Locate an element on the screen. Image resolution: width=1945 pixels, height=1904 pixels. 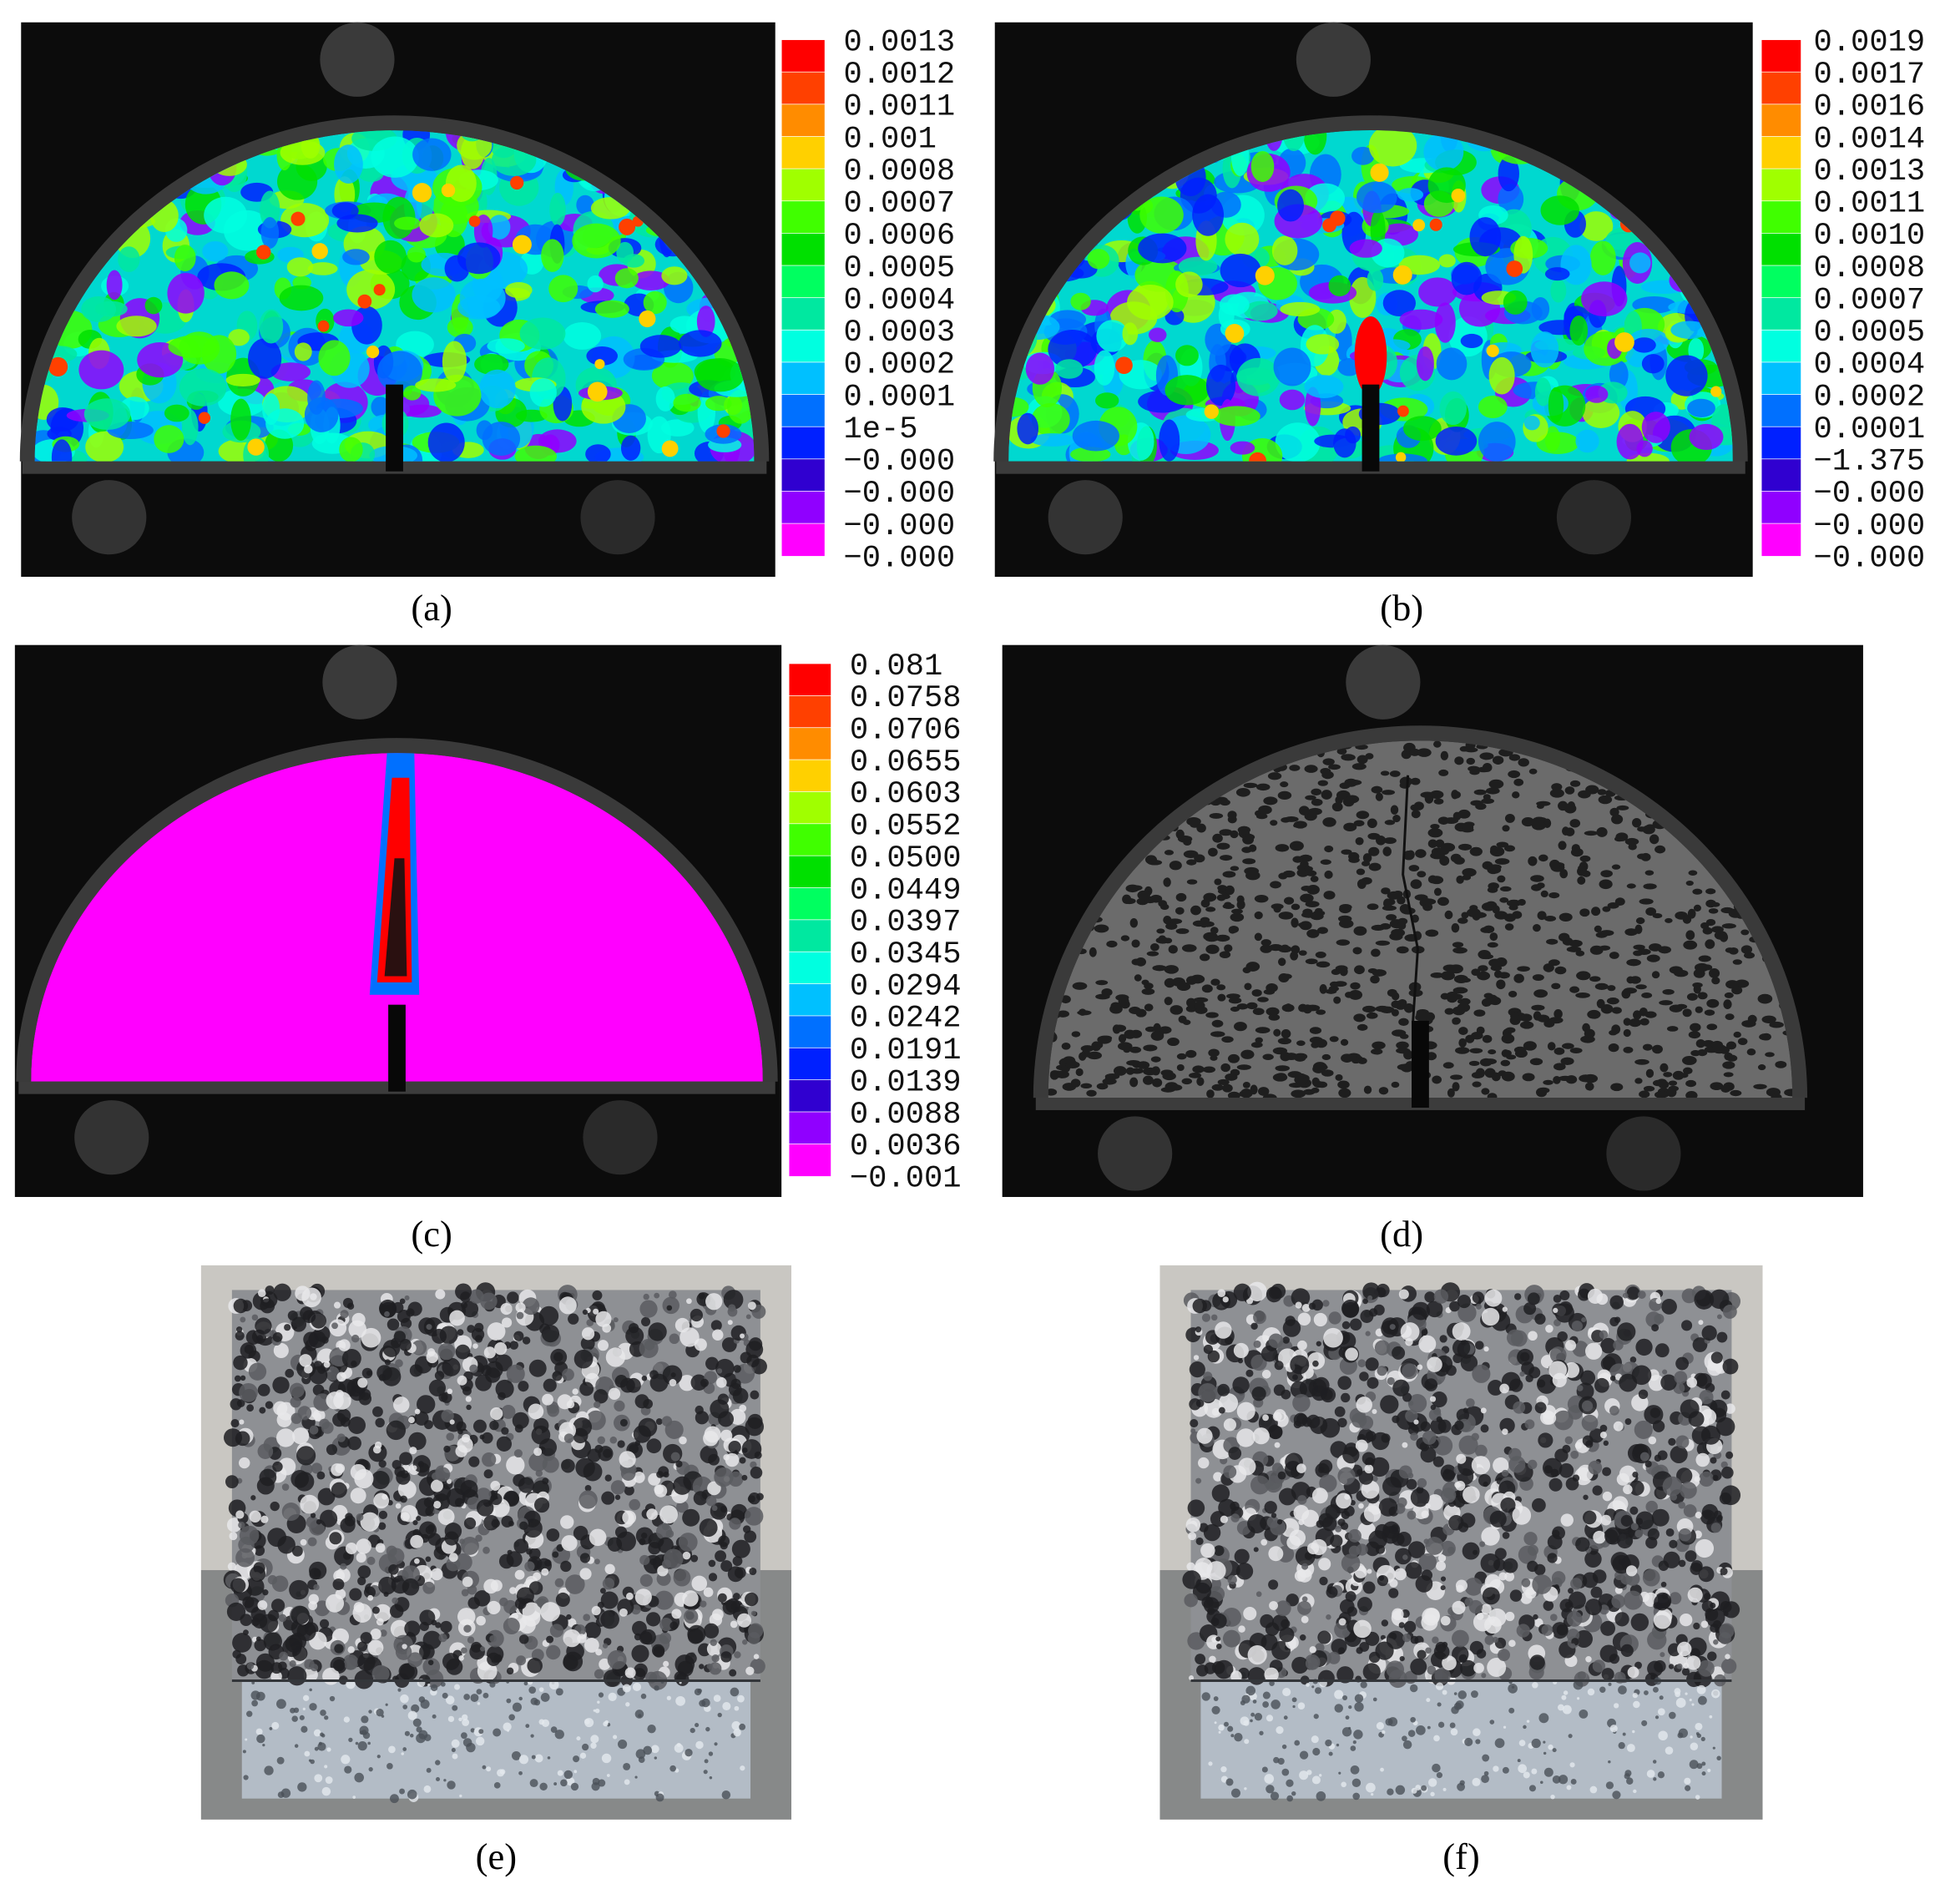
hot-spot is located at coordinates (1235, 333).